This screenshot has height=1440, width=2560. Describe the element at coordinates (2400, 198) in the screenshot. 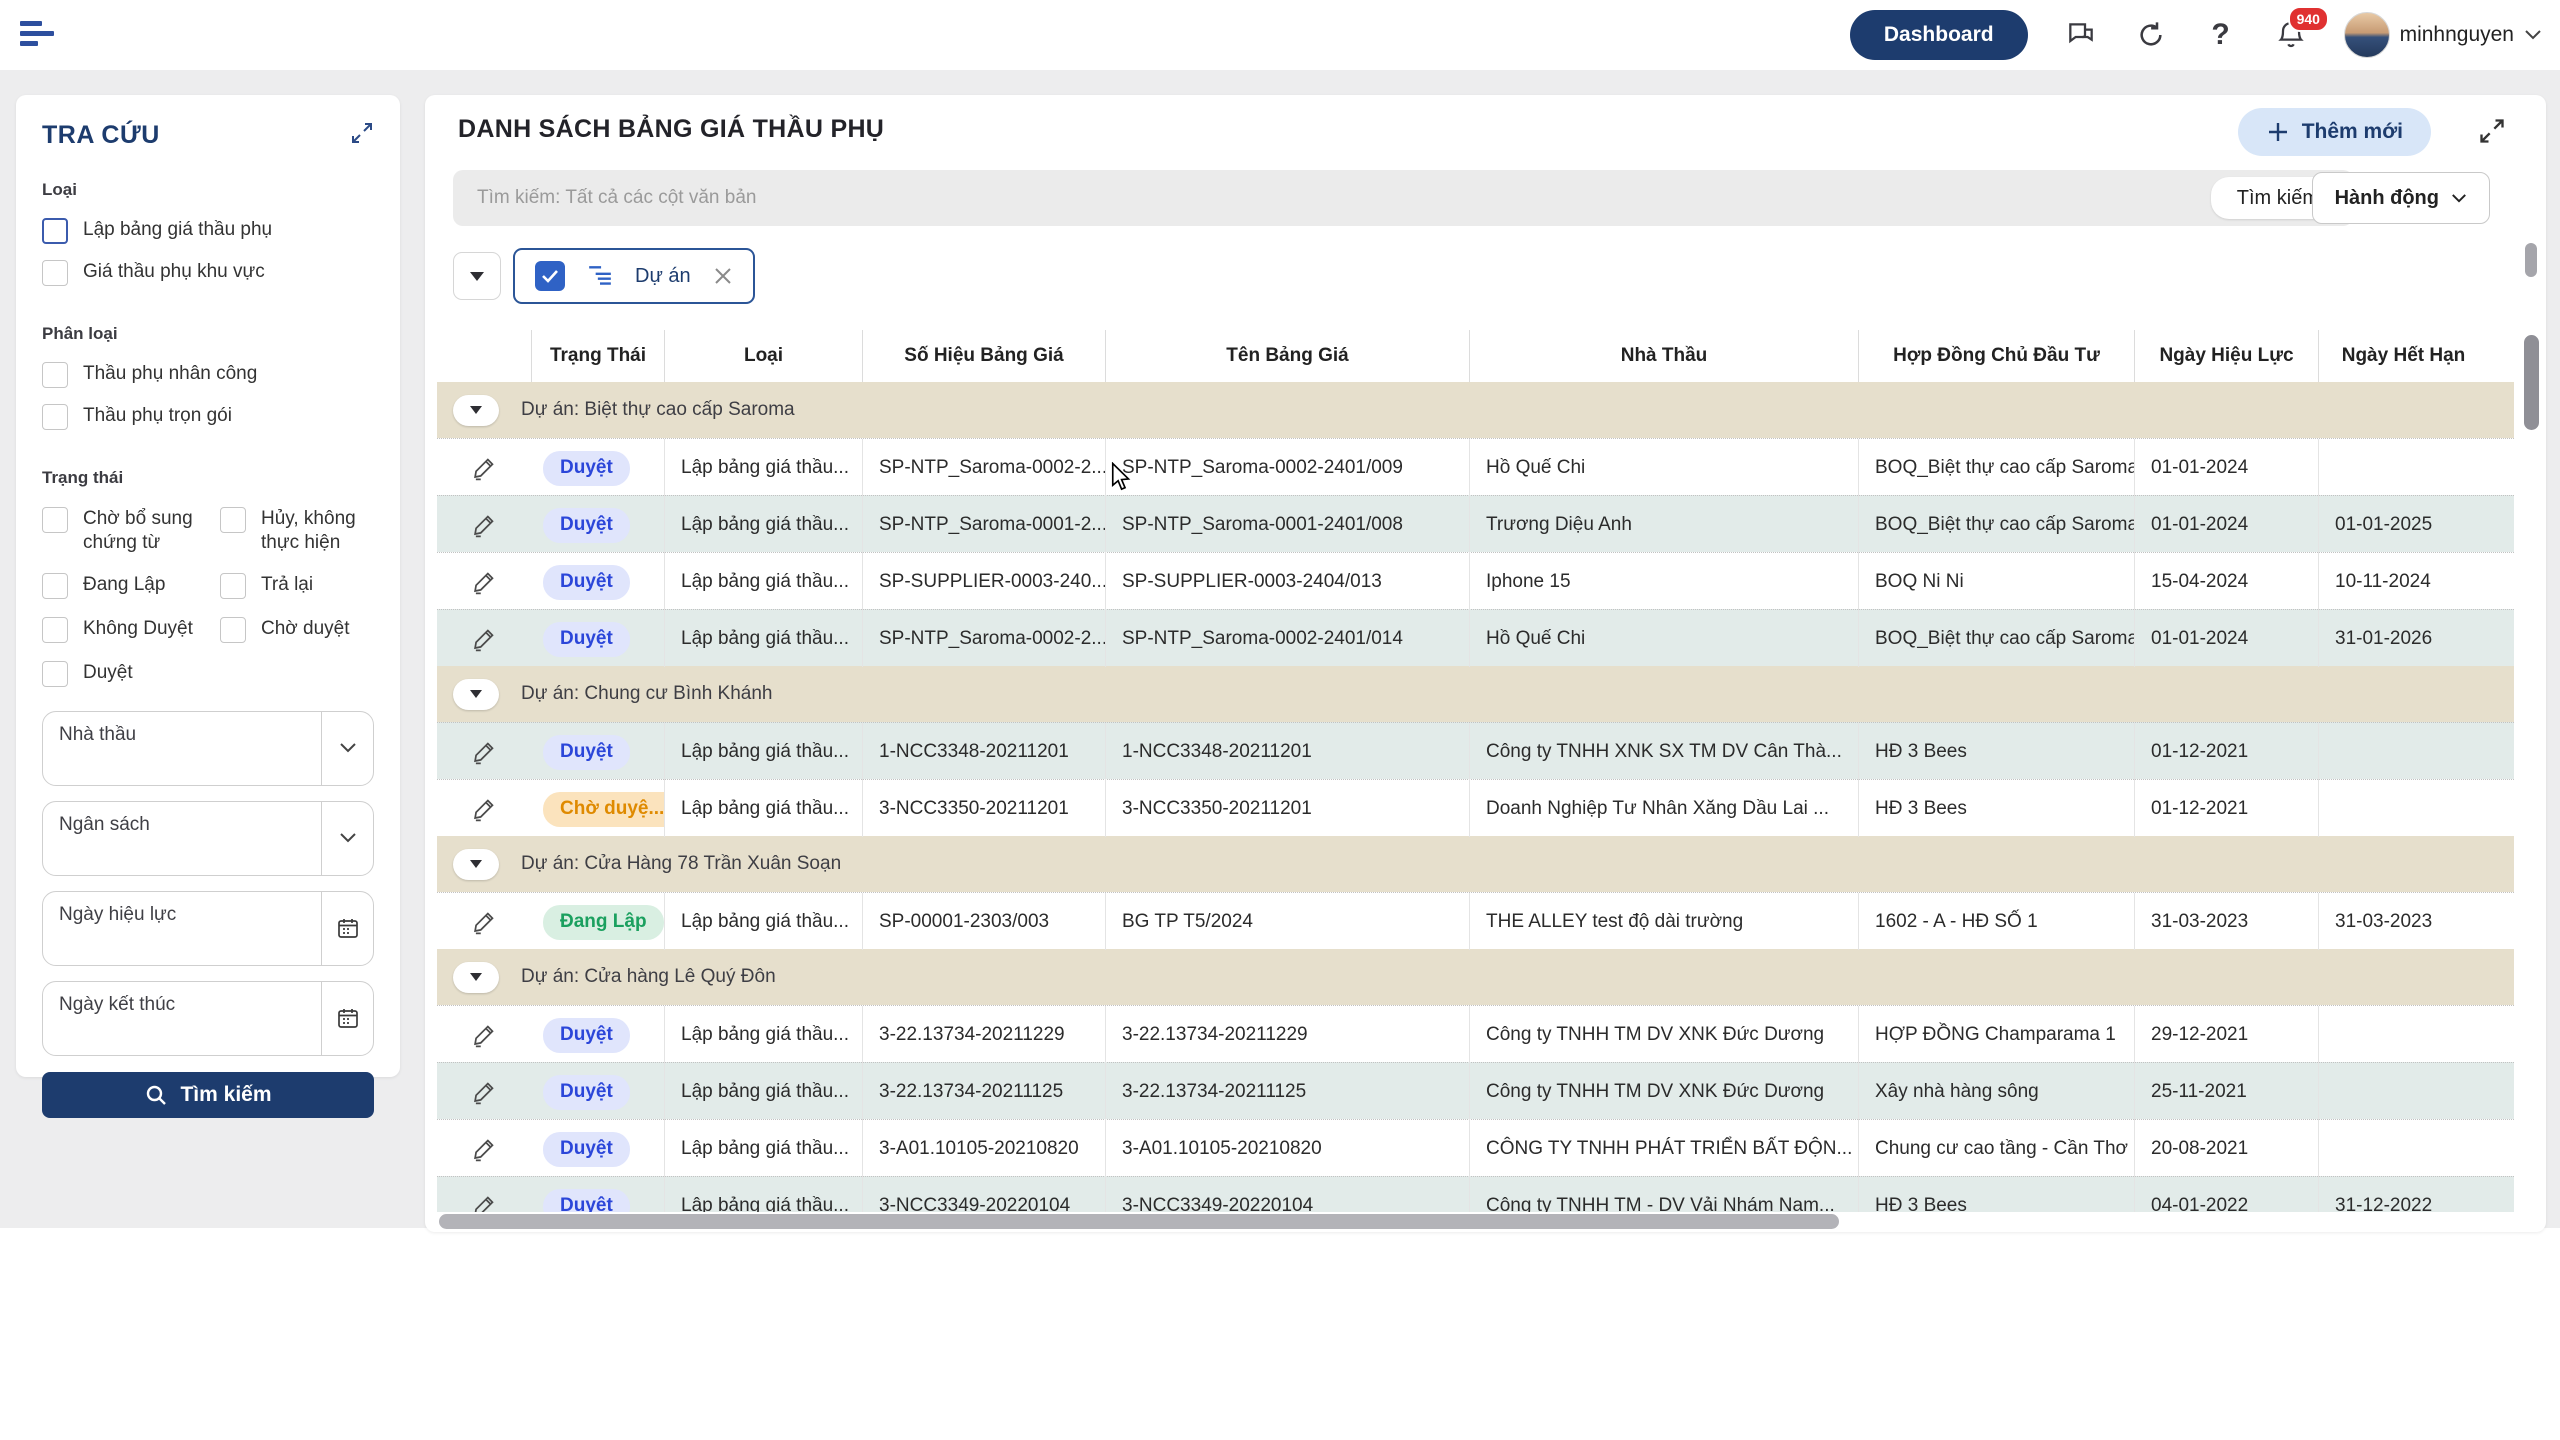

I see `actions-button: Hành động` at that location.